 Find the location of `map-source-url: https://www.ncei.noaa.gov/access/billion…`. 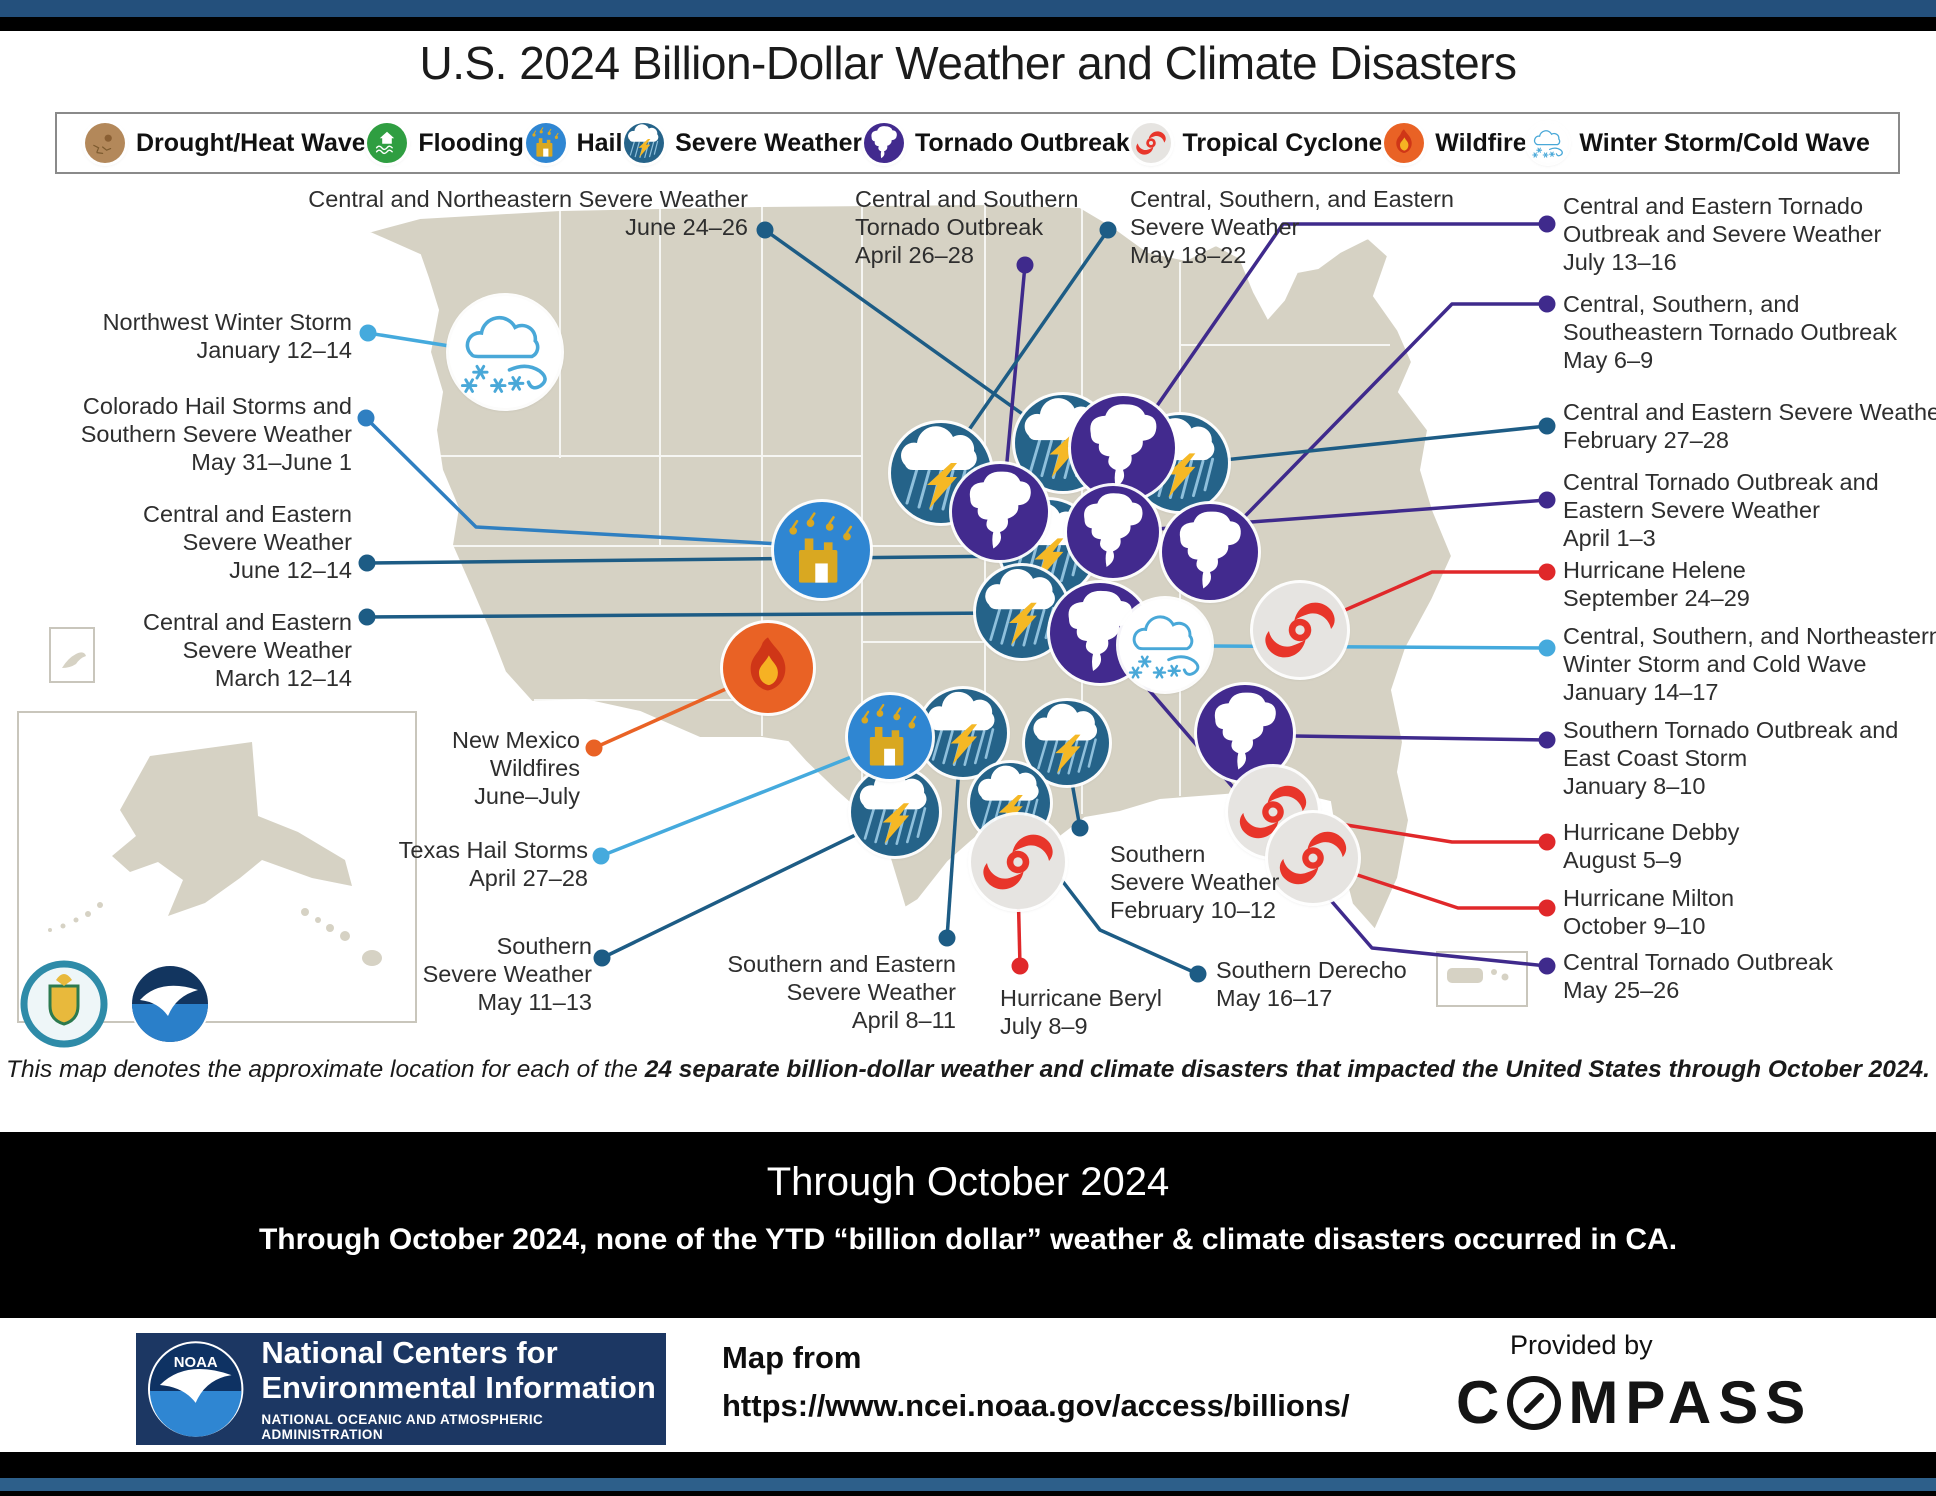

map-source-url: https://www.ncei.noaa.gov/access/billion… is located at coordinates (1036, 1405).